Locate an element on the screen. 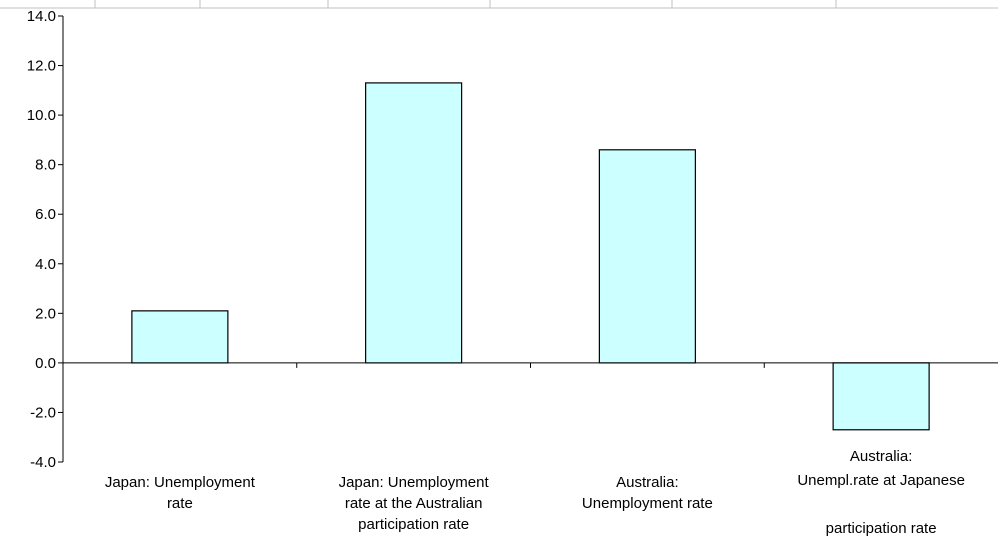  category-label: Australia: Unemployment rate is located at coordinates (647, 493).